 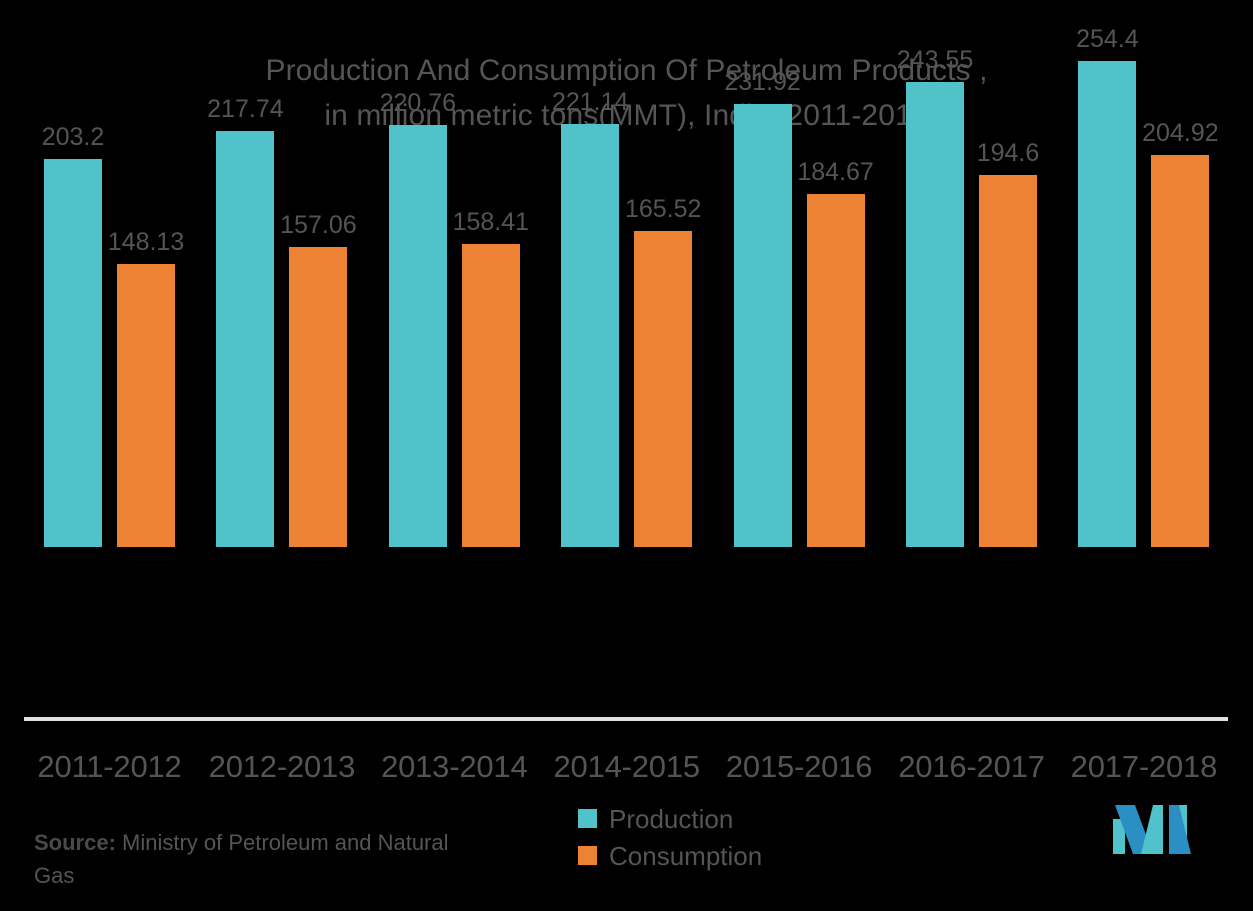 I want to click on bar-value-label: 194.6, so click(x=1008, y=153).